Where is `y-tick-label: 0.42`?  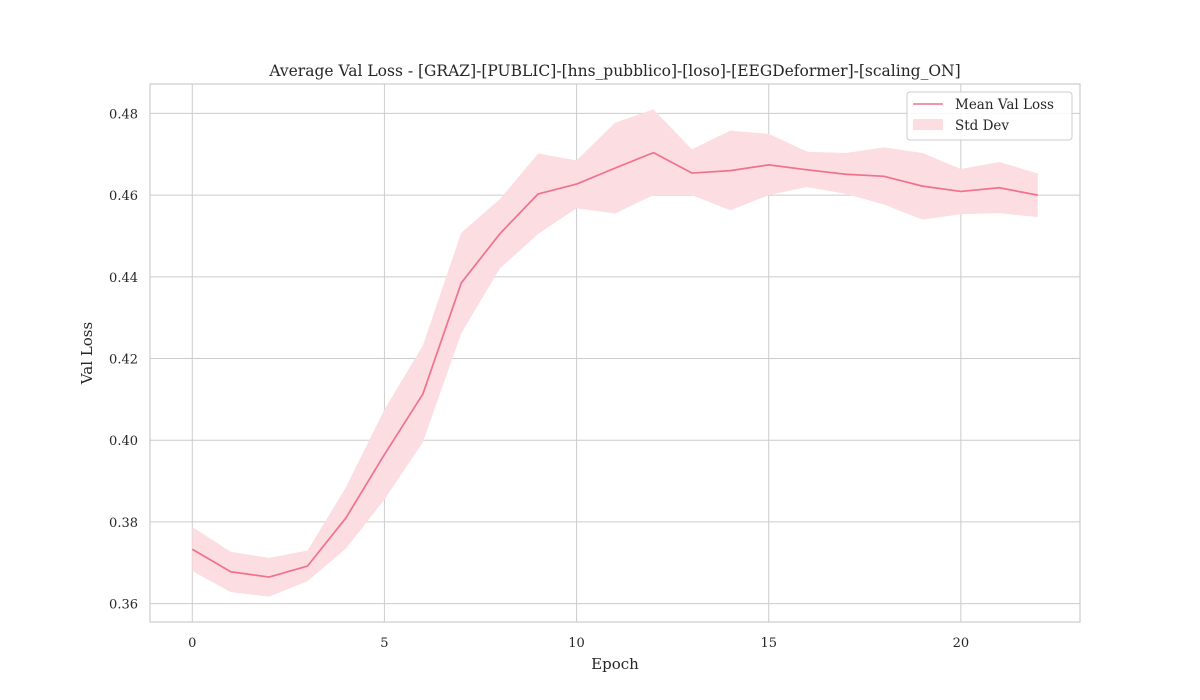
y-tick-label: 0.42 is located at coordinates (123, 360).